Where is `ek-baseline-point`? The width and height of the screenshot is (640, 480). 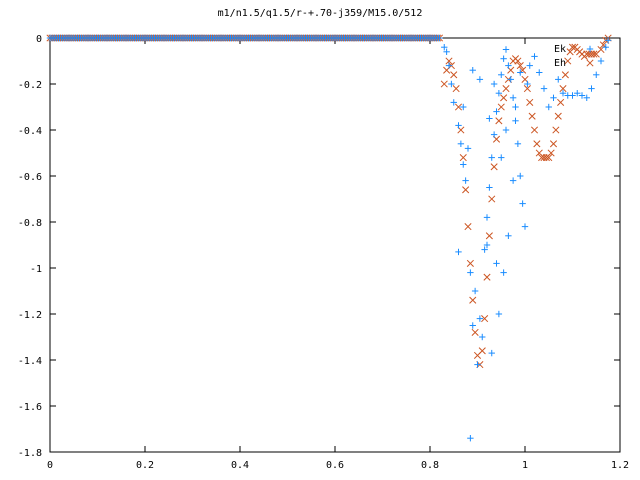
ek-baseline-point is located at coordinates (439, 38).